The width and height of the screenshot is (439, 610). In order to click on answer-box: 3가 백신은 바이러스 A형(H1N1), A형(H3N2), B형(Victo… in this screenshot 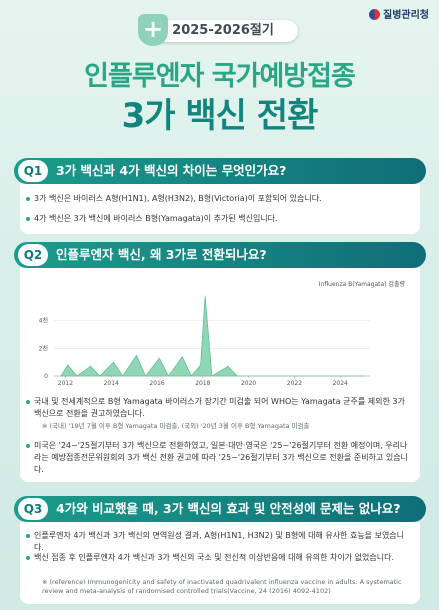, I will do `click(220, 209)`.